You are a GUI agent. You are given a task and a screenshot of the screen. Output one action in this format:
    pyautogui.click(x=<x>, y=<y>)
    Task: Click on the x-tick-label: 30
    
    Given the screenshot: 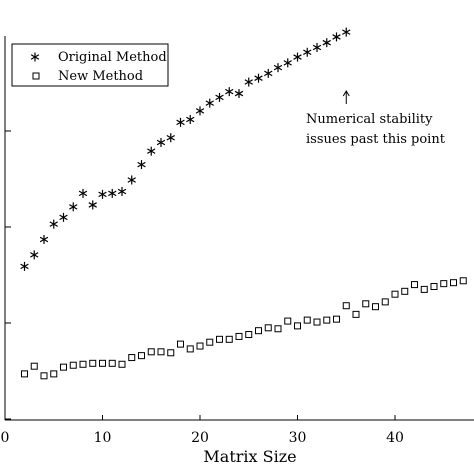 What is the action you would take?
    pyautogui.click(x=298, y=438)
    